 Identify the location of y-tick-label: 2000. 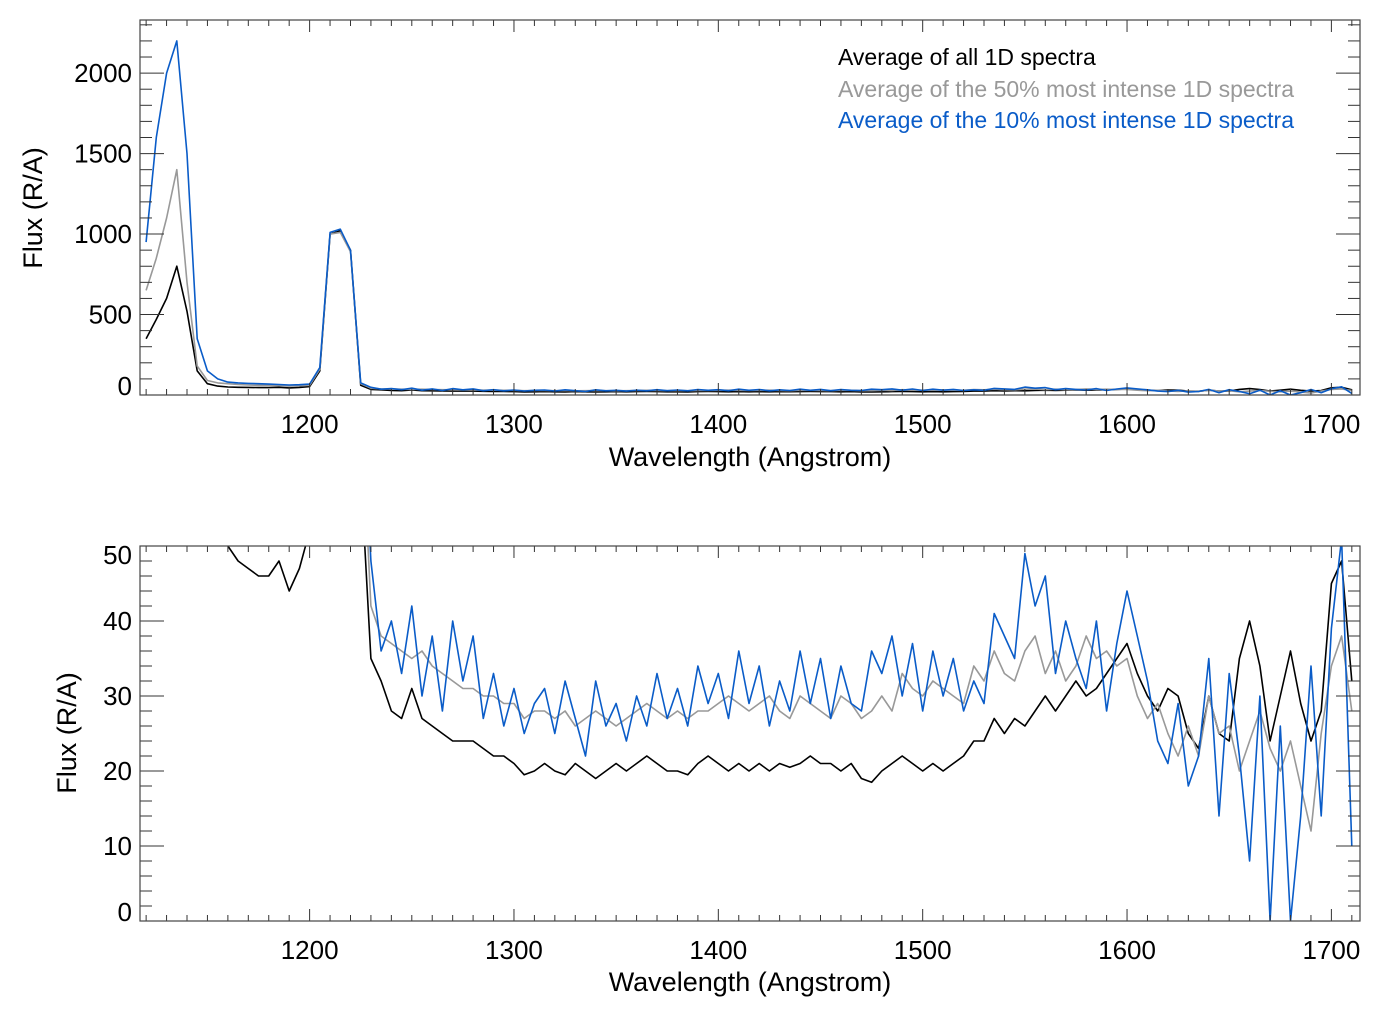
(103, 73).